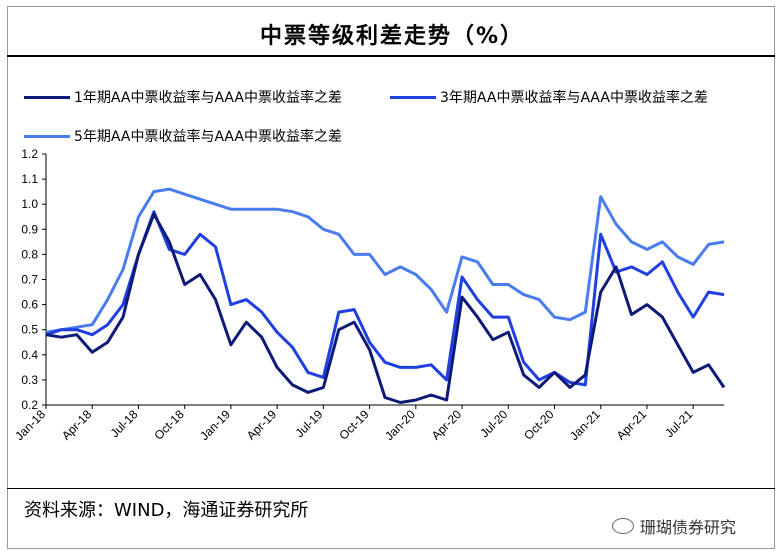  Describe the element at coordinates (166, 510) in the screenshot. I see `source-note: 资料来源：WIND，海通证券研究所` at that location.